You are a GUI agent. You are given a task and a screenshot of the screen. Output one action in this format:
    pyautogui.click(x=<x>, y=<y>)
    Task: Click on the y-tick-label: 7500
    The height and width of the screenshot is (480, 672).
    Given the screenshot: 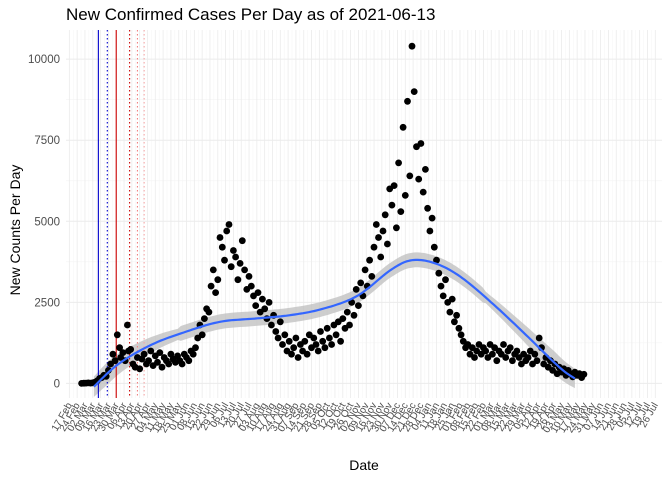 What is the action you would take?
    pyautogui.click(x=47, y=141)
    